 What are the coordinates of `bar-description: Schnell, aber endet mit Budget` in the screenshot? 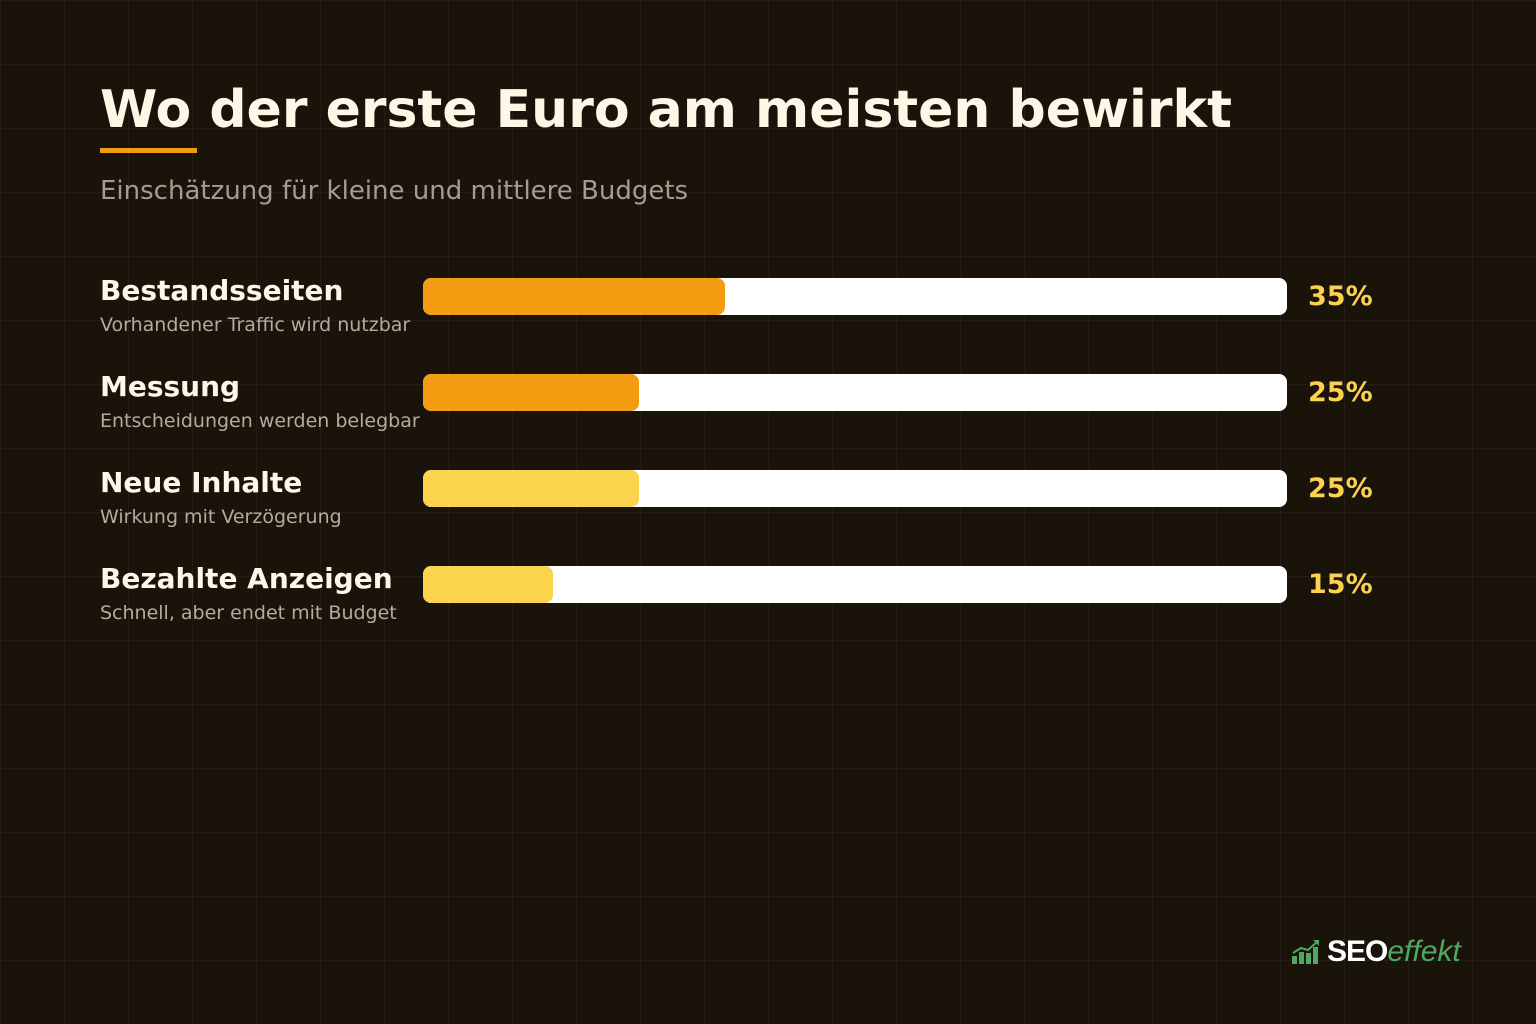 It's located at (248, 613).